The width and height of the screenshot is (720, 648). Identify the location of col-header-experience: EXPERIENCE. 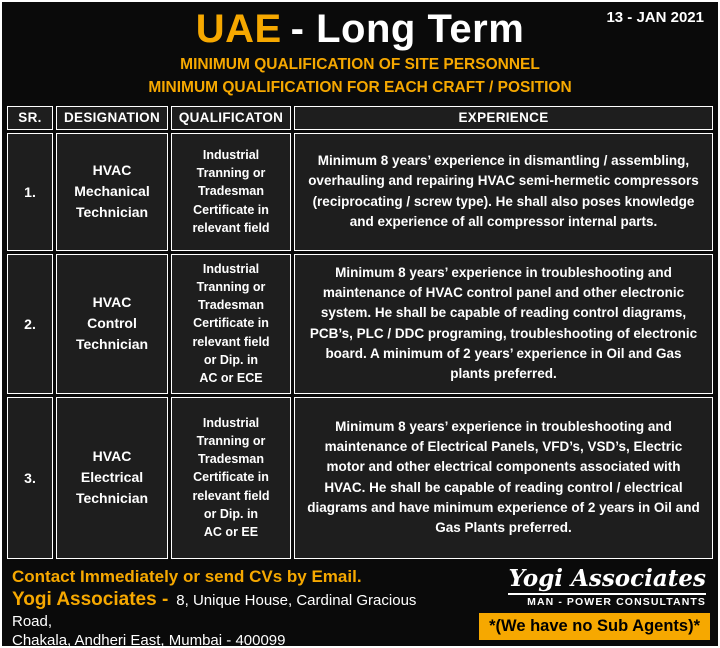
(503, 117).